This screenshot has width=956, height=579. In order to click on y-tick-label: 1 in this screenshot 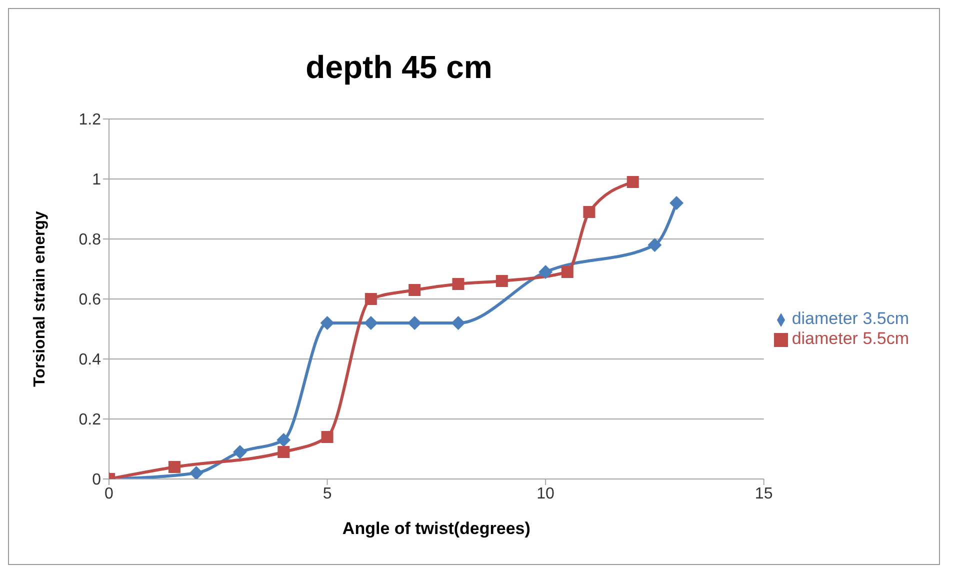, I will do `click(97, 180)`.